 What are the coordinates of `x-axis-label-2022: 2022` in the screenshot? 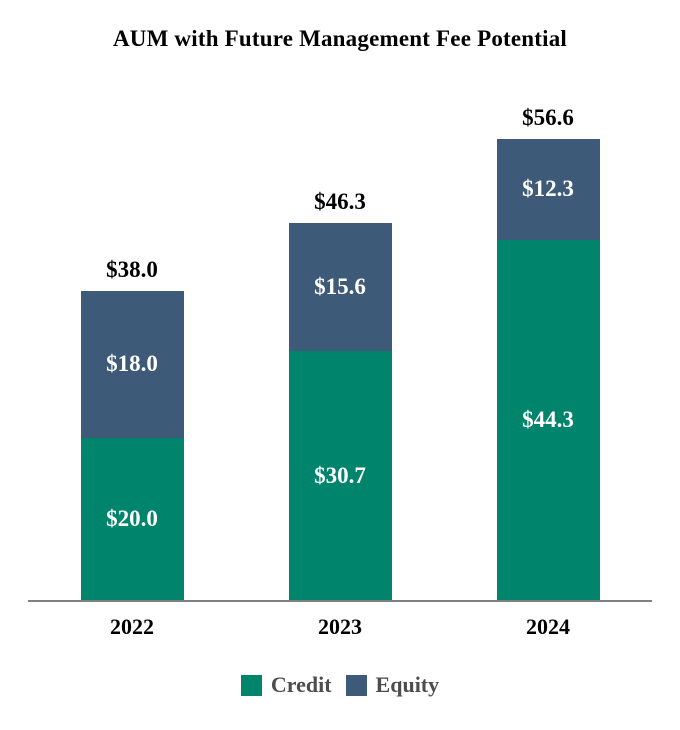 It's located at (132, 626).